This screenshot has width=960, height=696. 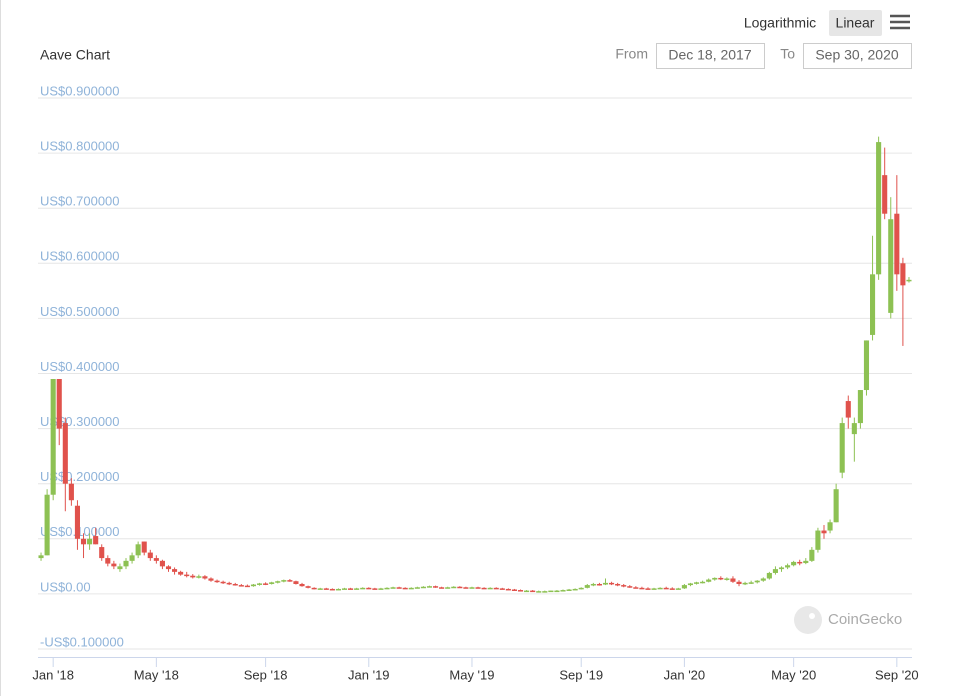 I want to click on scale-button-active, so click(x=855, y=23).